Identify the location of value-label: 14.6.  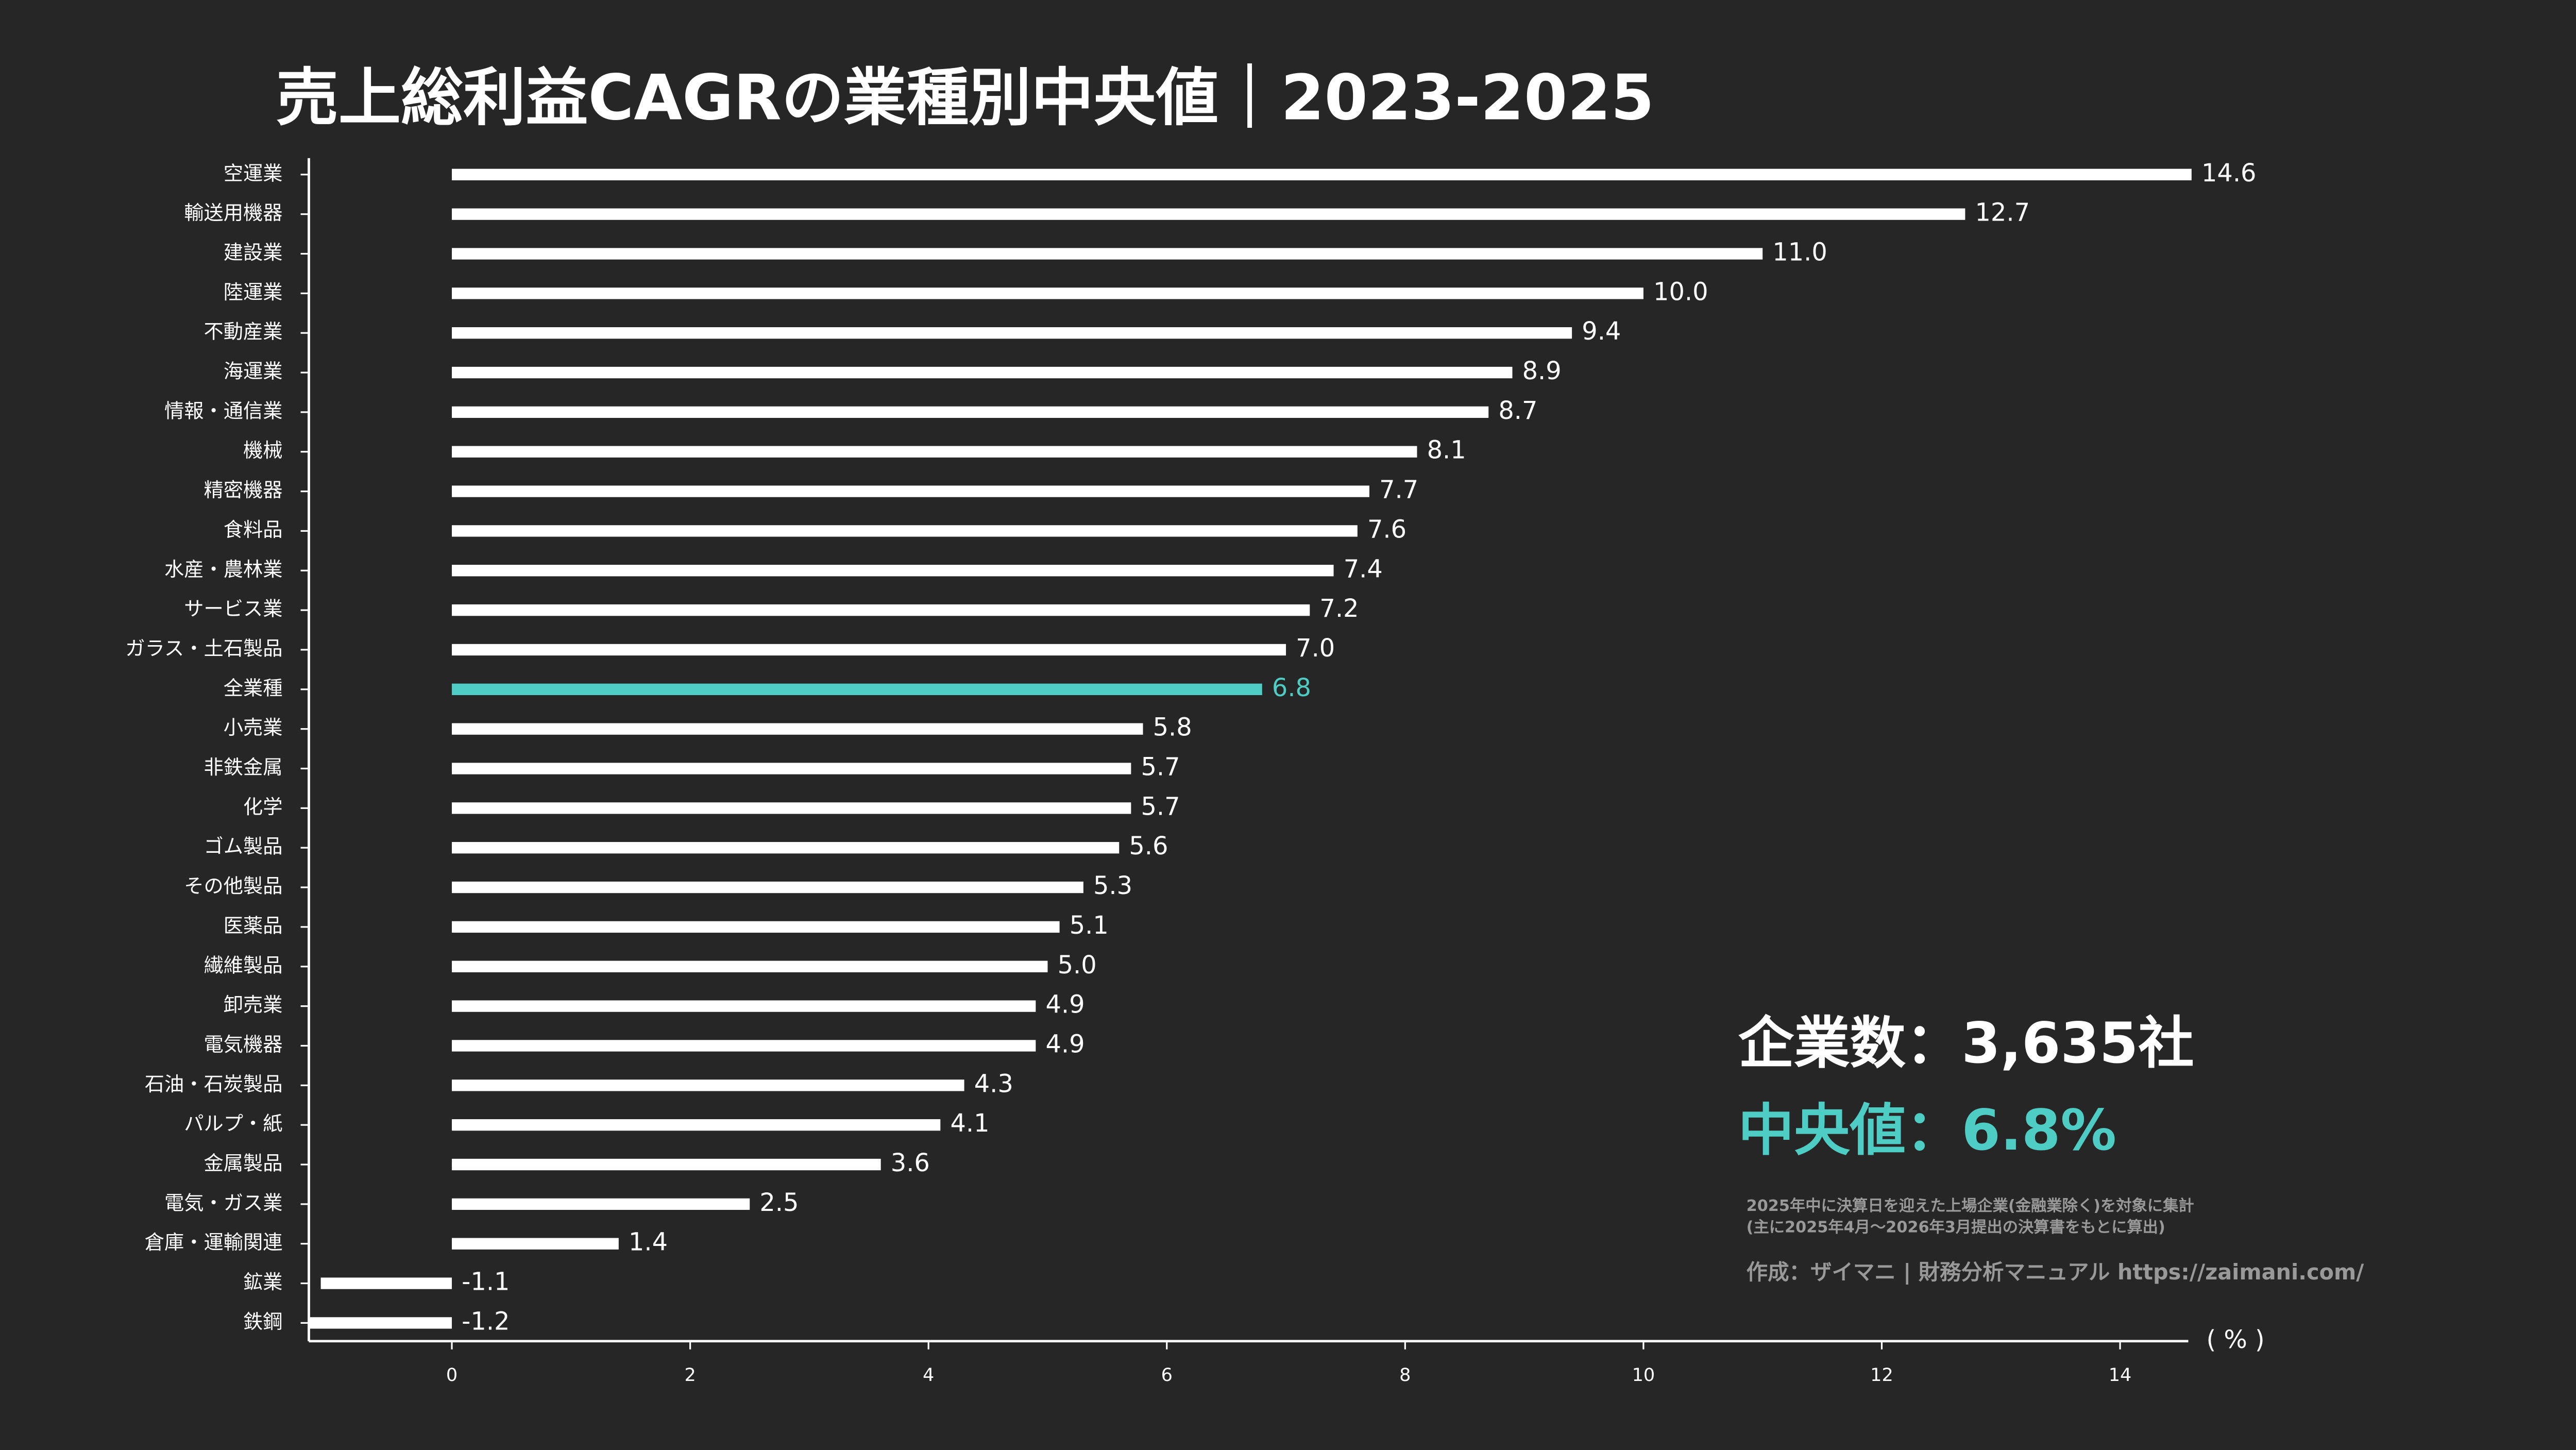
(2229, 173).